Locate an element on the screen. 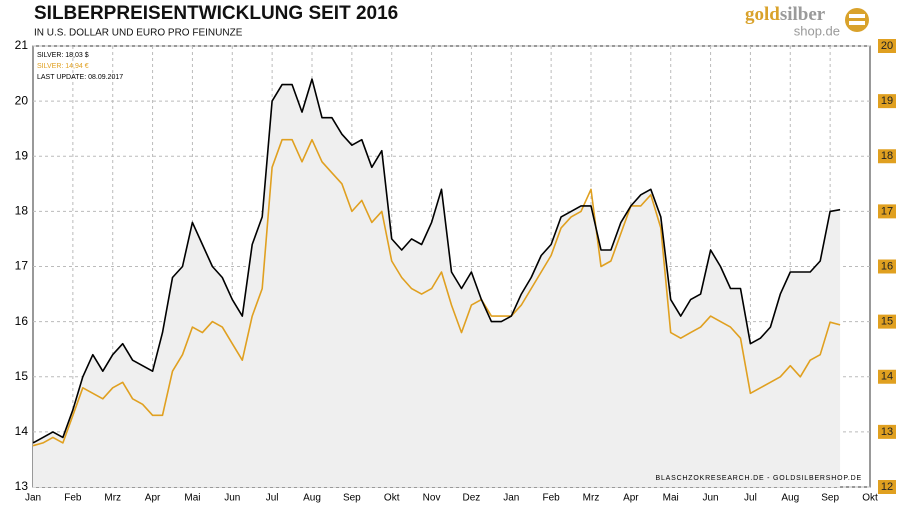 This screenshot has width=900, height=509. y-tick-label: 16 is located at coordinates (22, 321).